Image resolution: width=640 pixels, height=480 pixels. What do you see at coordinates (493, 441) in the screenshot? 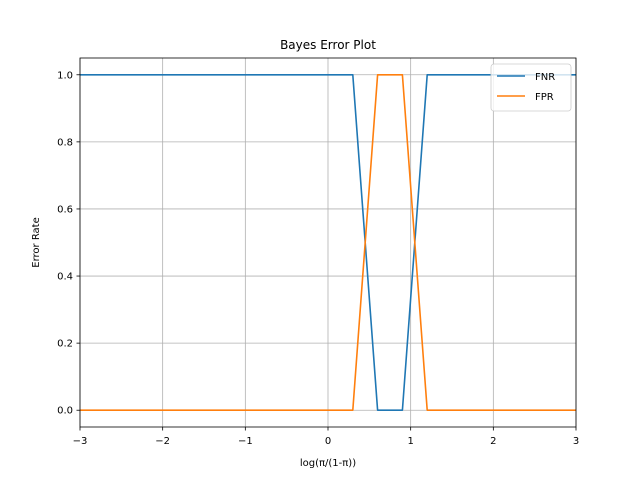
I see `x-tick-label: 2` at bounding box center [493, 441].